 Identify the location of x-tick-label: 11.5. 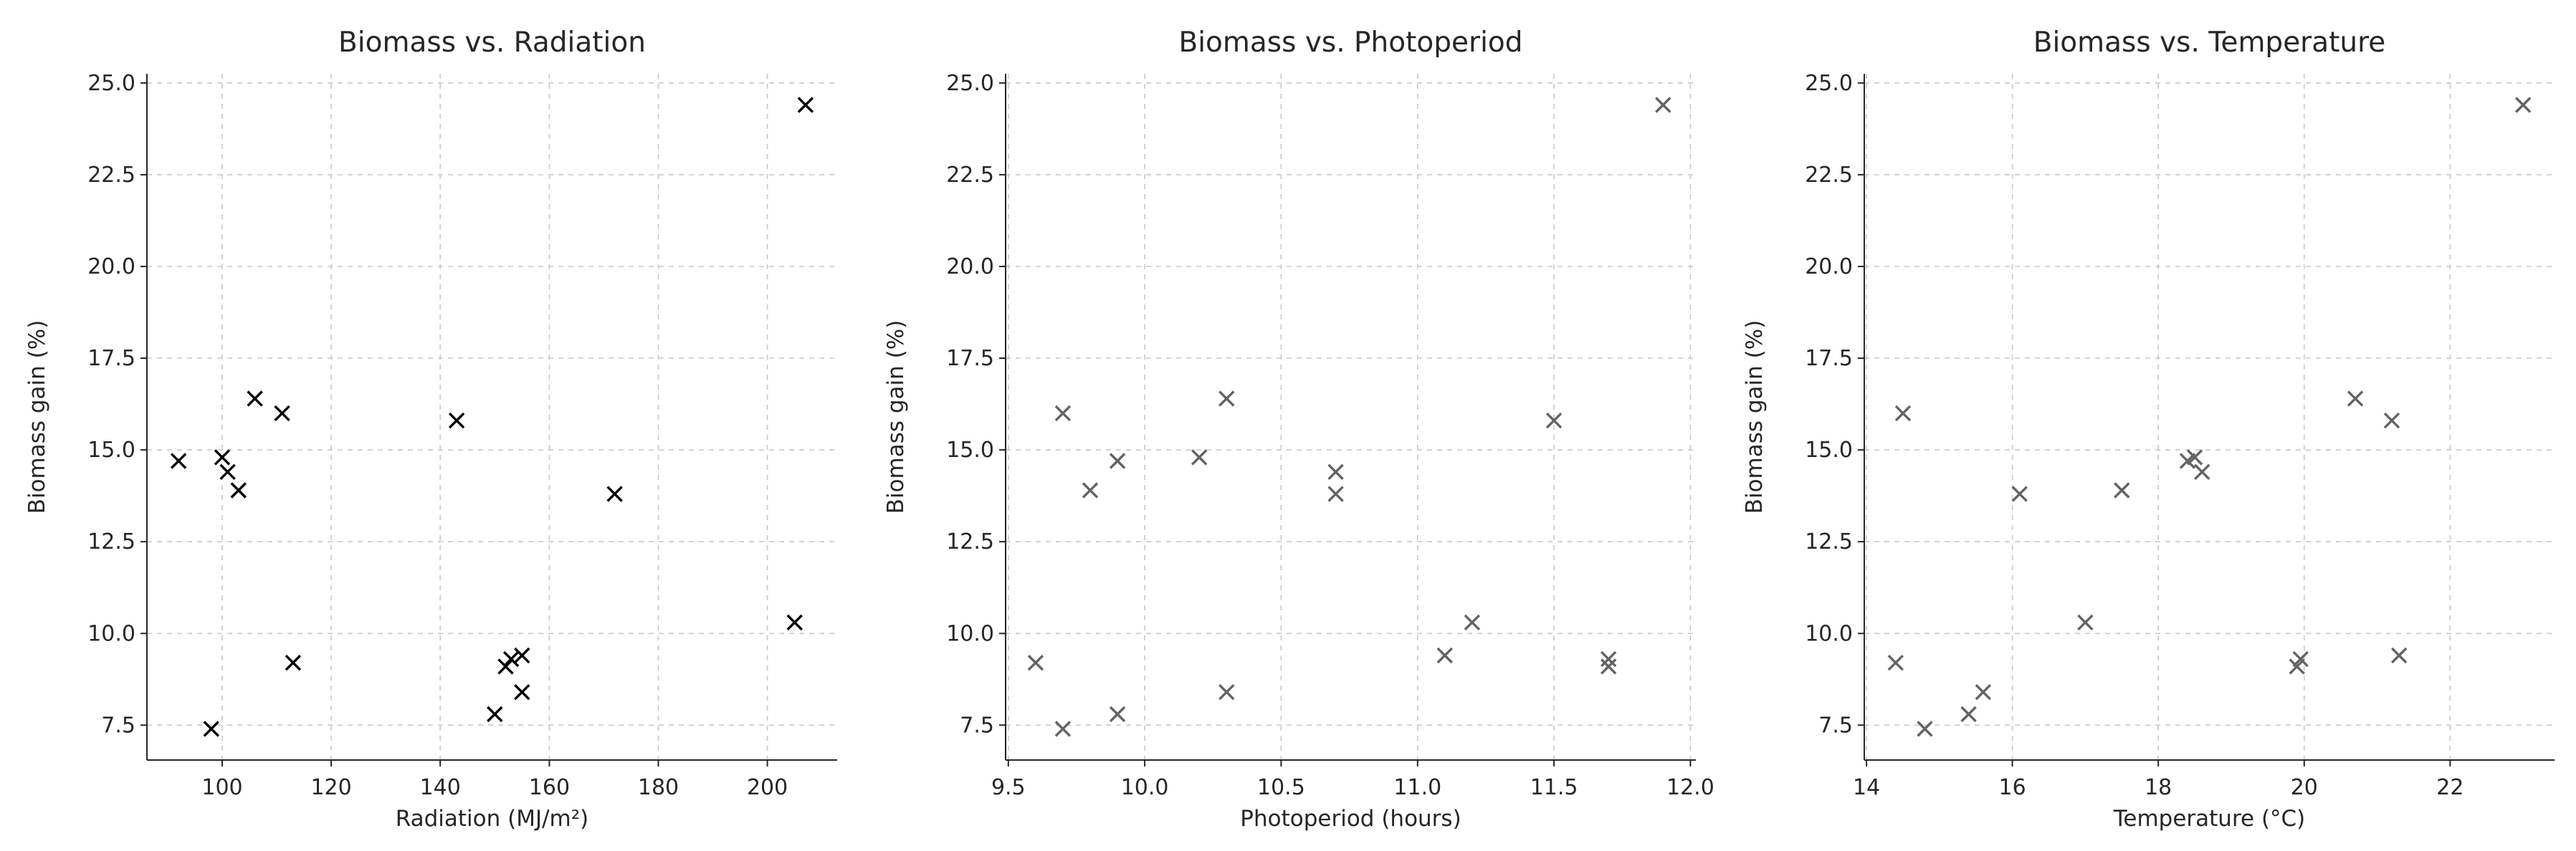
(1554, 787).